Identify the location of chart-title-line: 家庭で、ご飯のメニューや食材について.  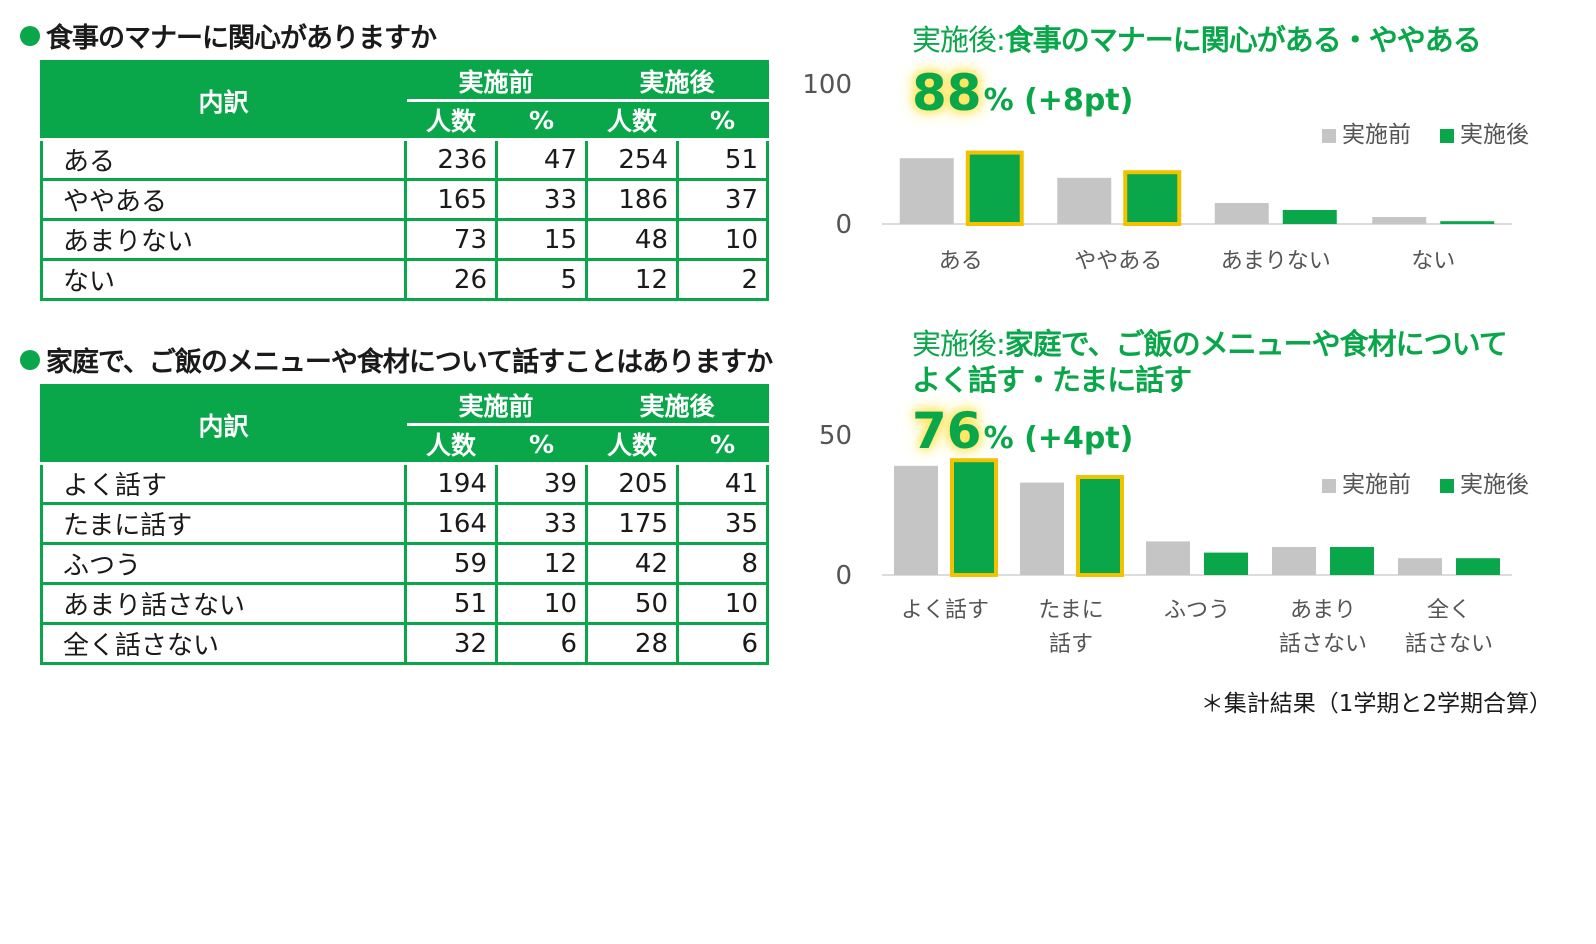
(1256, 344).